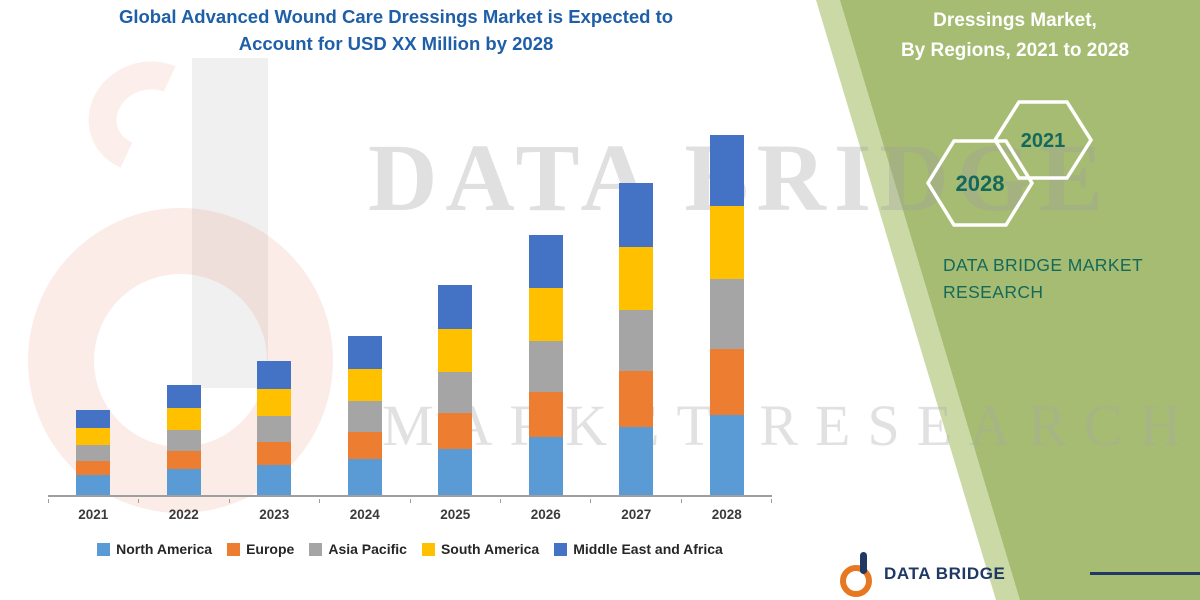 Image resolution: width=1200 pixels, height=600 pixels. Describe the element at coordinates (1019, 574) in the screenshot. I see `footer-logo: DATA BRIDGE` at that location.